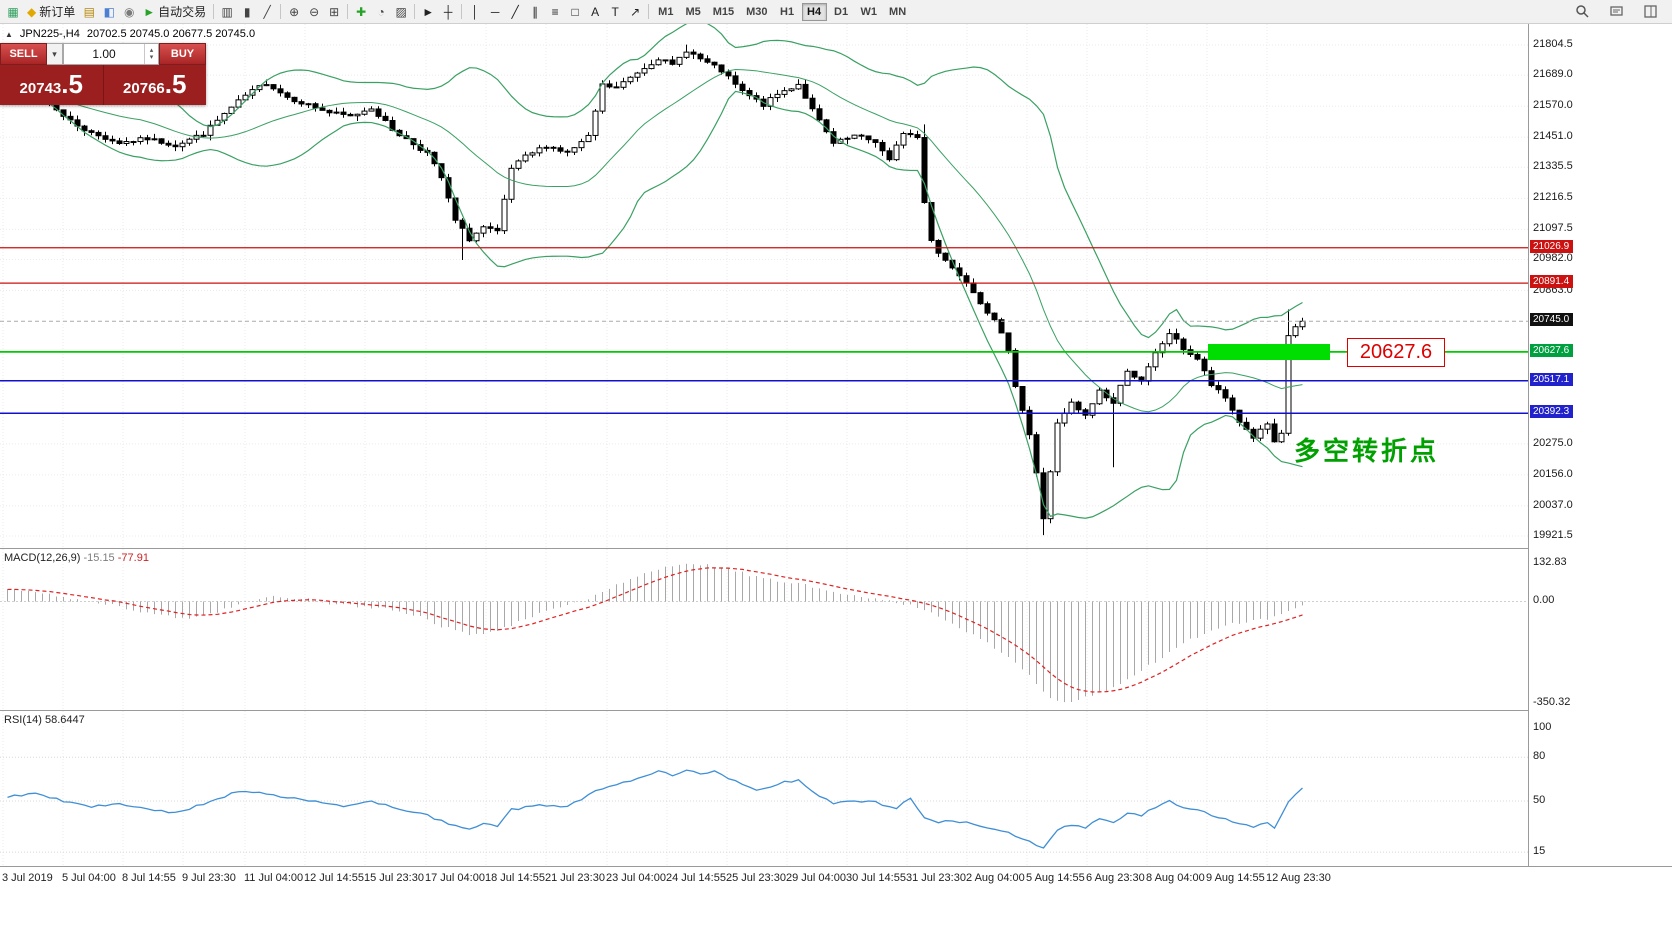  I want to click on timeframe-mn: MN, so click(897, 12).